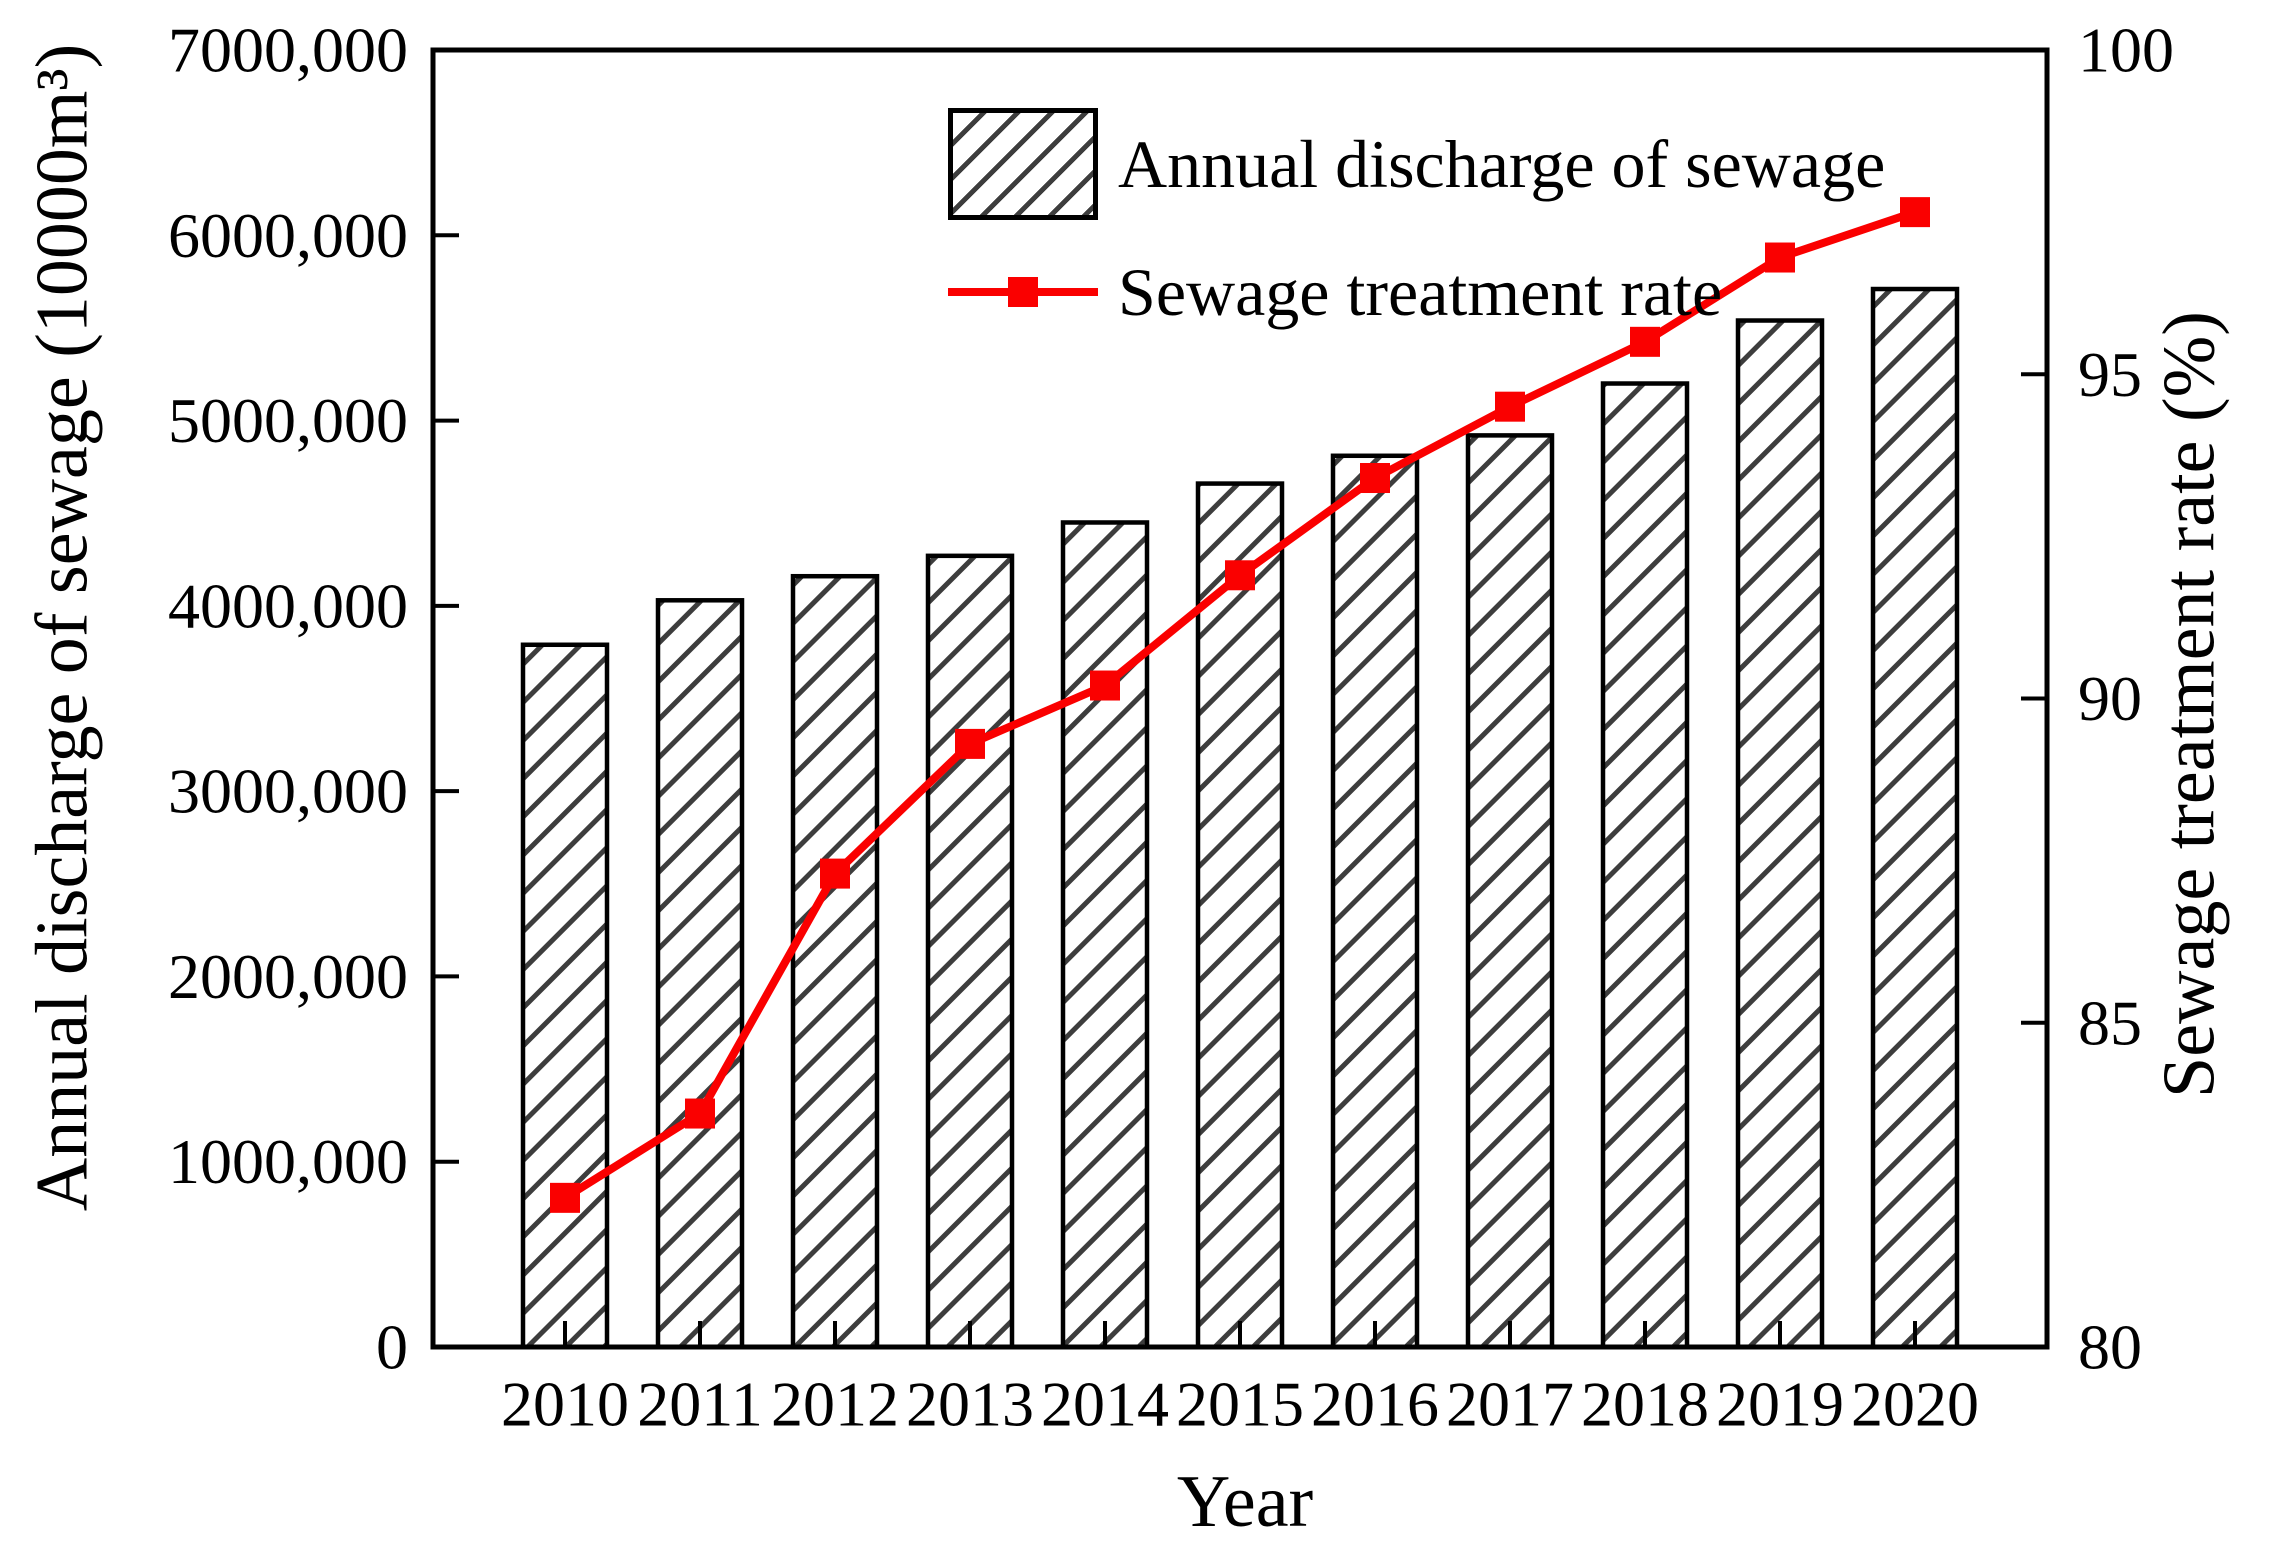  Describe the element at coordinates (1780, 1404) in the screenshot. I see `x-tick-label: 2019` at that location.